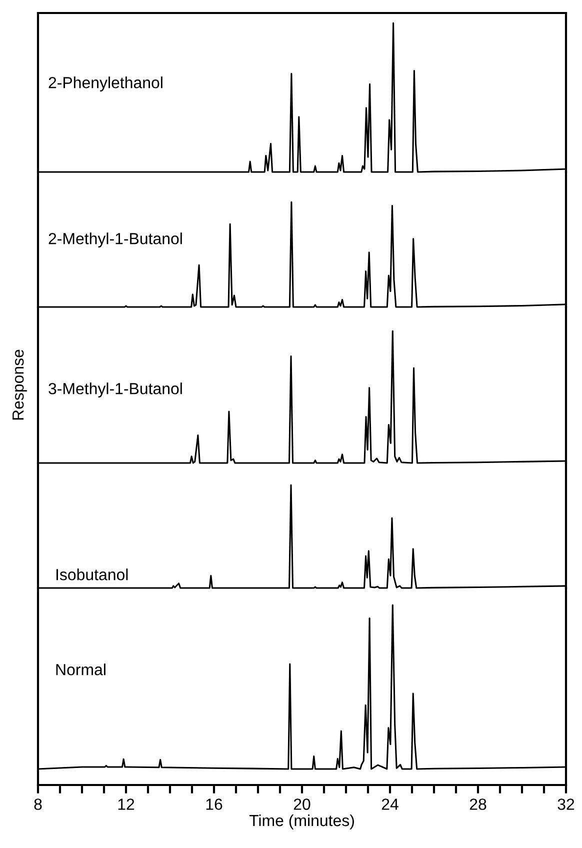  Describe the element at coordinates (105, 84) in the screenshot. I see `text: 2-Phenylethanol` at that location.